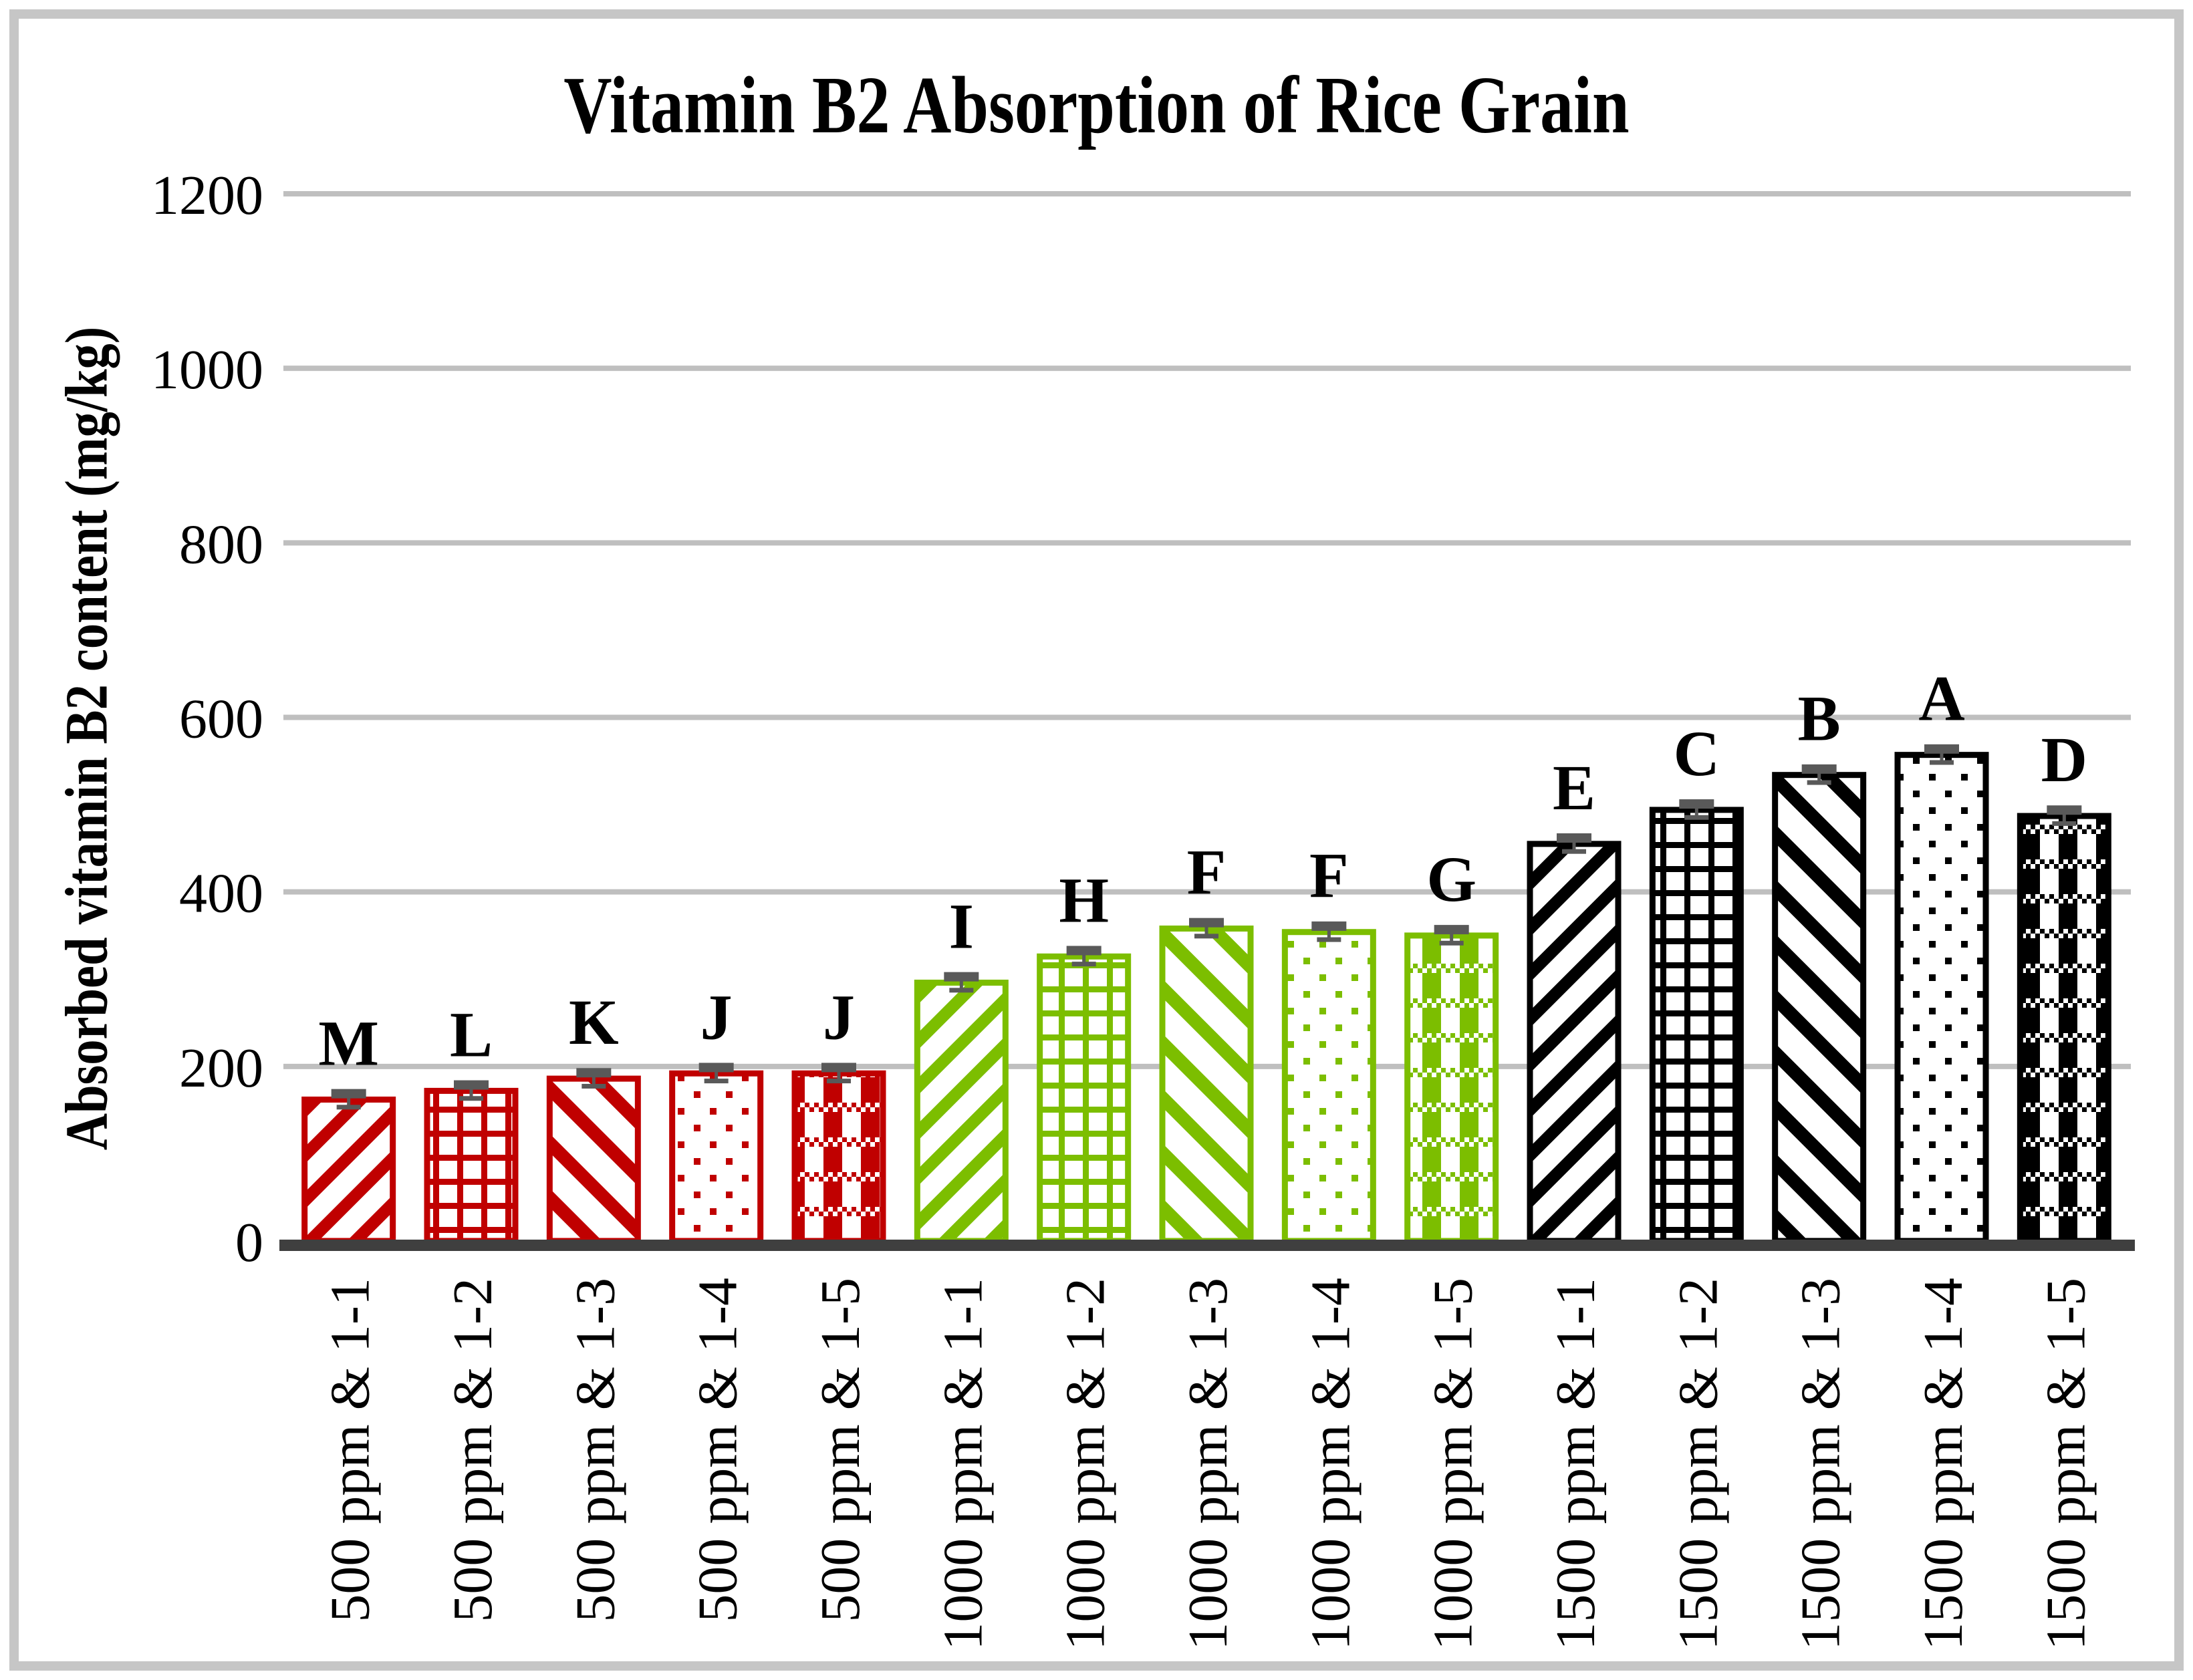  Describe the element at coordinates (1330, 1464) in the screenshot. I see `x-axis-label: 1000 ppm & 1-4` at that location.